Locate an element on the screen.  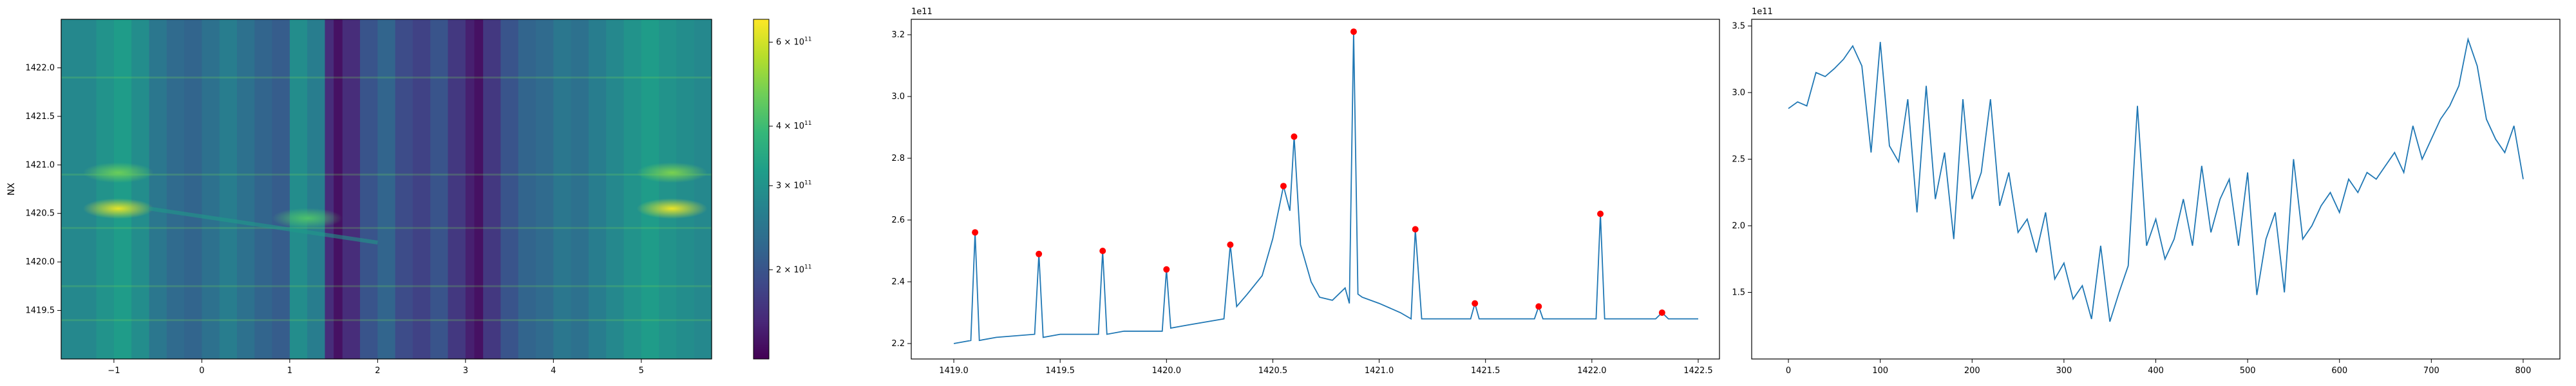
heatmap-y-tick-label: 1420.5 is located at coordinates (40, 214).